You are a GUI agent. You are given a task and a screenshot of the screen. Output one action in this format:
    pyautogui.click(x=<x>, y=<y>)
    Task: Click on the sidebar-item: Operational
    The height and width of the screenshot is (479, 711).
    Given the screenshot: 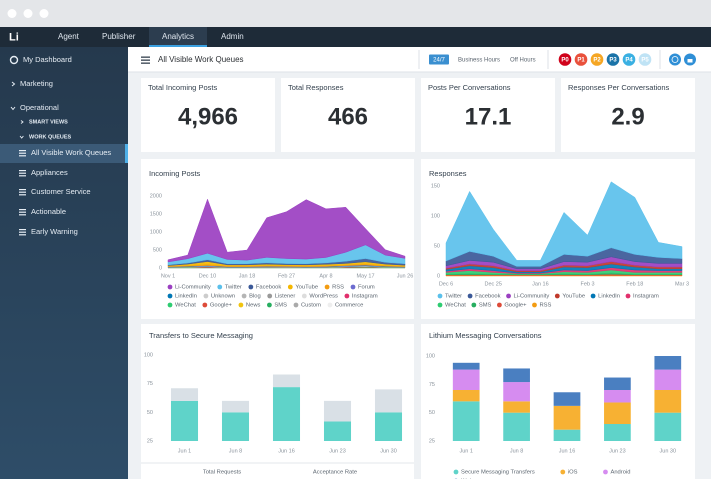 What is the action you would take?
    pyautogui.click(x=39, y=107)
    